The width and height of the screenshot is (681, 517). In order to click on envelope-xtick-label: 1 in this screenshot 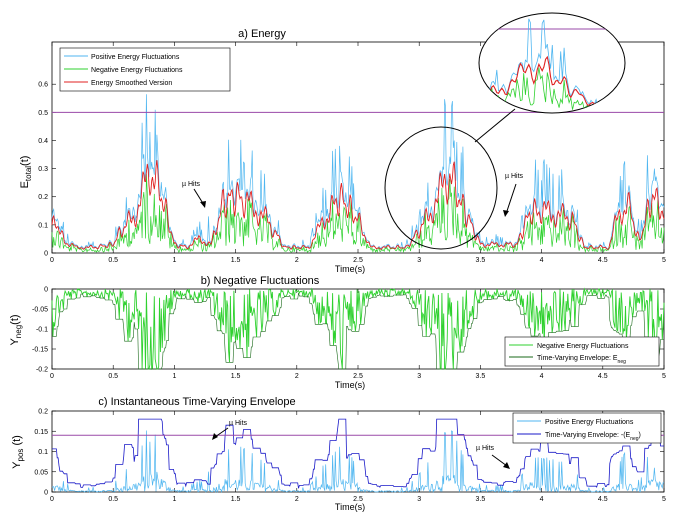, I will do `click(174, 499)`.